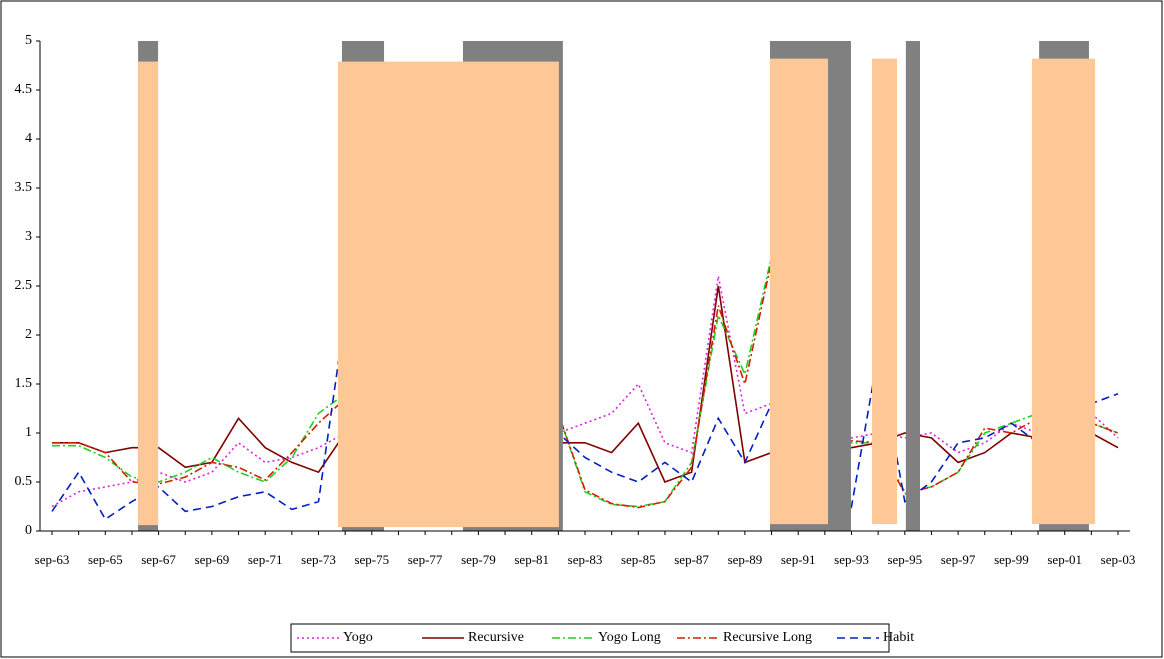 The width and height of the screenshot is (1164, 659). Describe the element at coordinates (24, 383) in the screenshot. I see `y-tick-label: 1.5` at that location.